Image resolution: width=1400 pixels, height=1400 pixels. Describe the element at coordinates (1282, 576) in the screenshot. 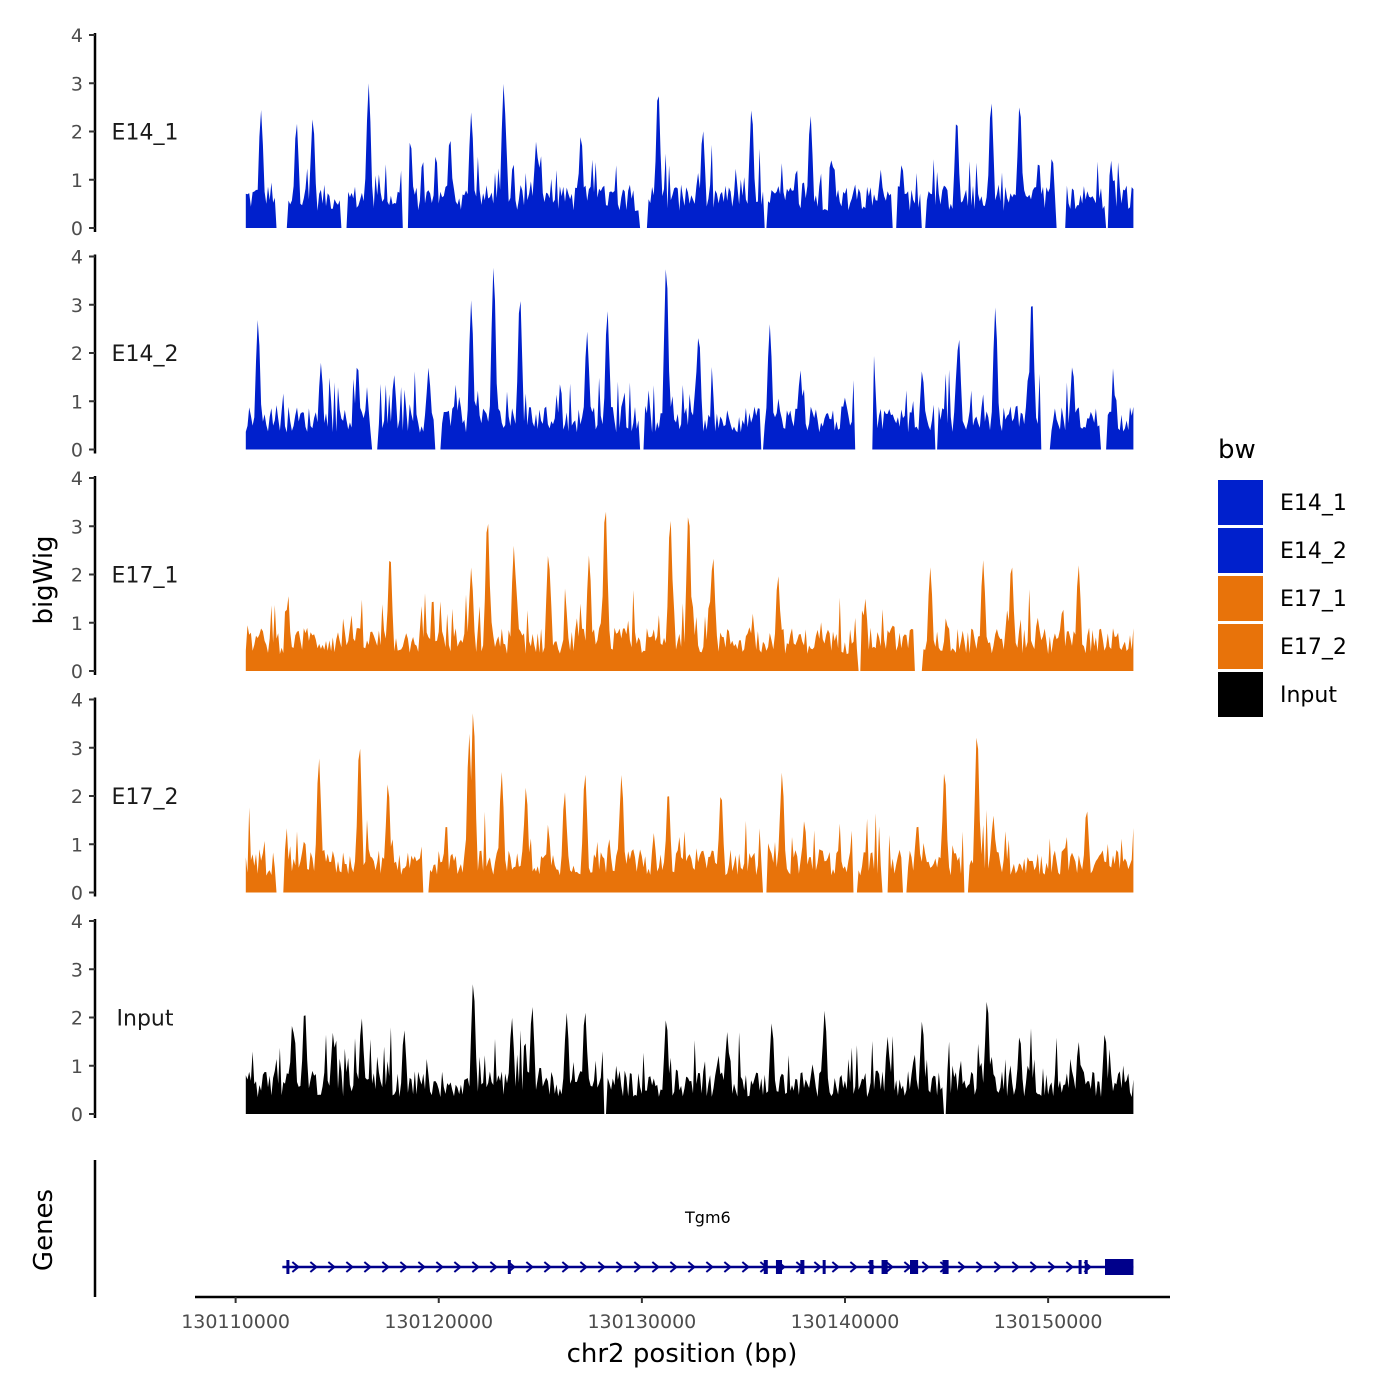

I see `legend: bw E14_1 E14_2 E17_1 E17_2 Input` at that location.